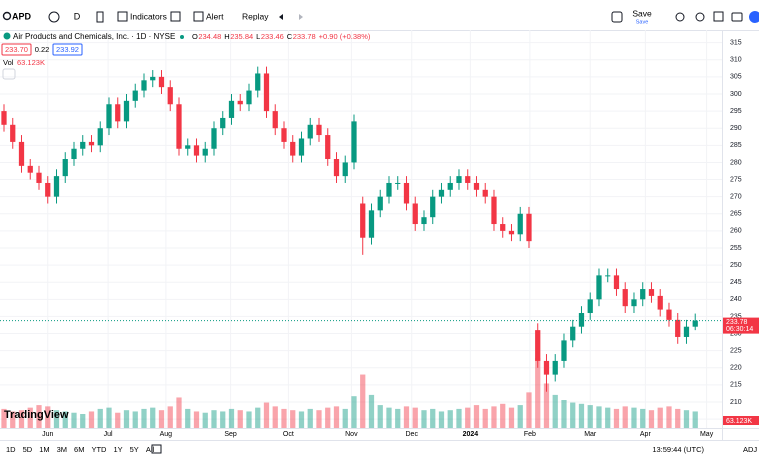 The image size is (759, 469). What do you see at coordinates (739, 421) in the screenshot?
I see `volume-tag-text: 63.123K` at bounding box center [739, 421].